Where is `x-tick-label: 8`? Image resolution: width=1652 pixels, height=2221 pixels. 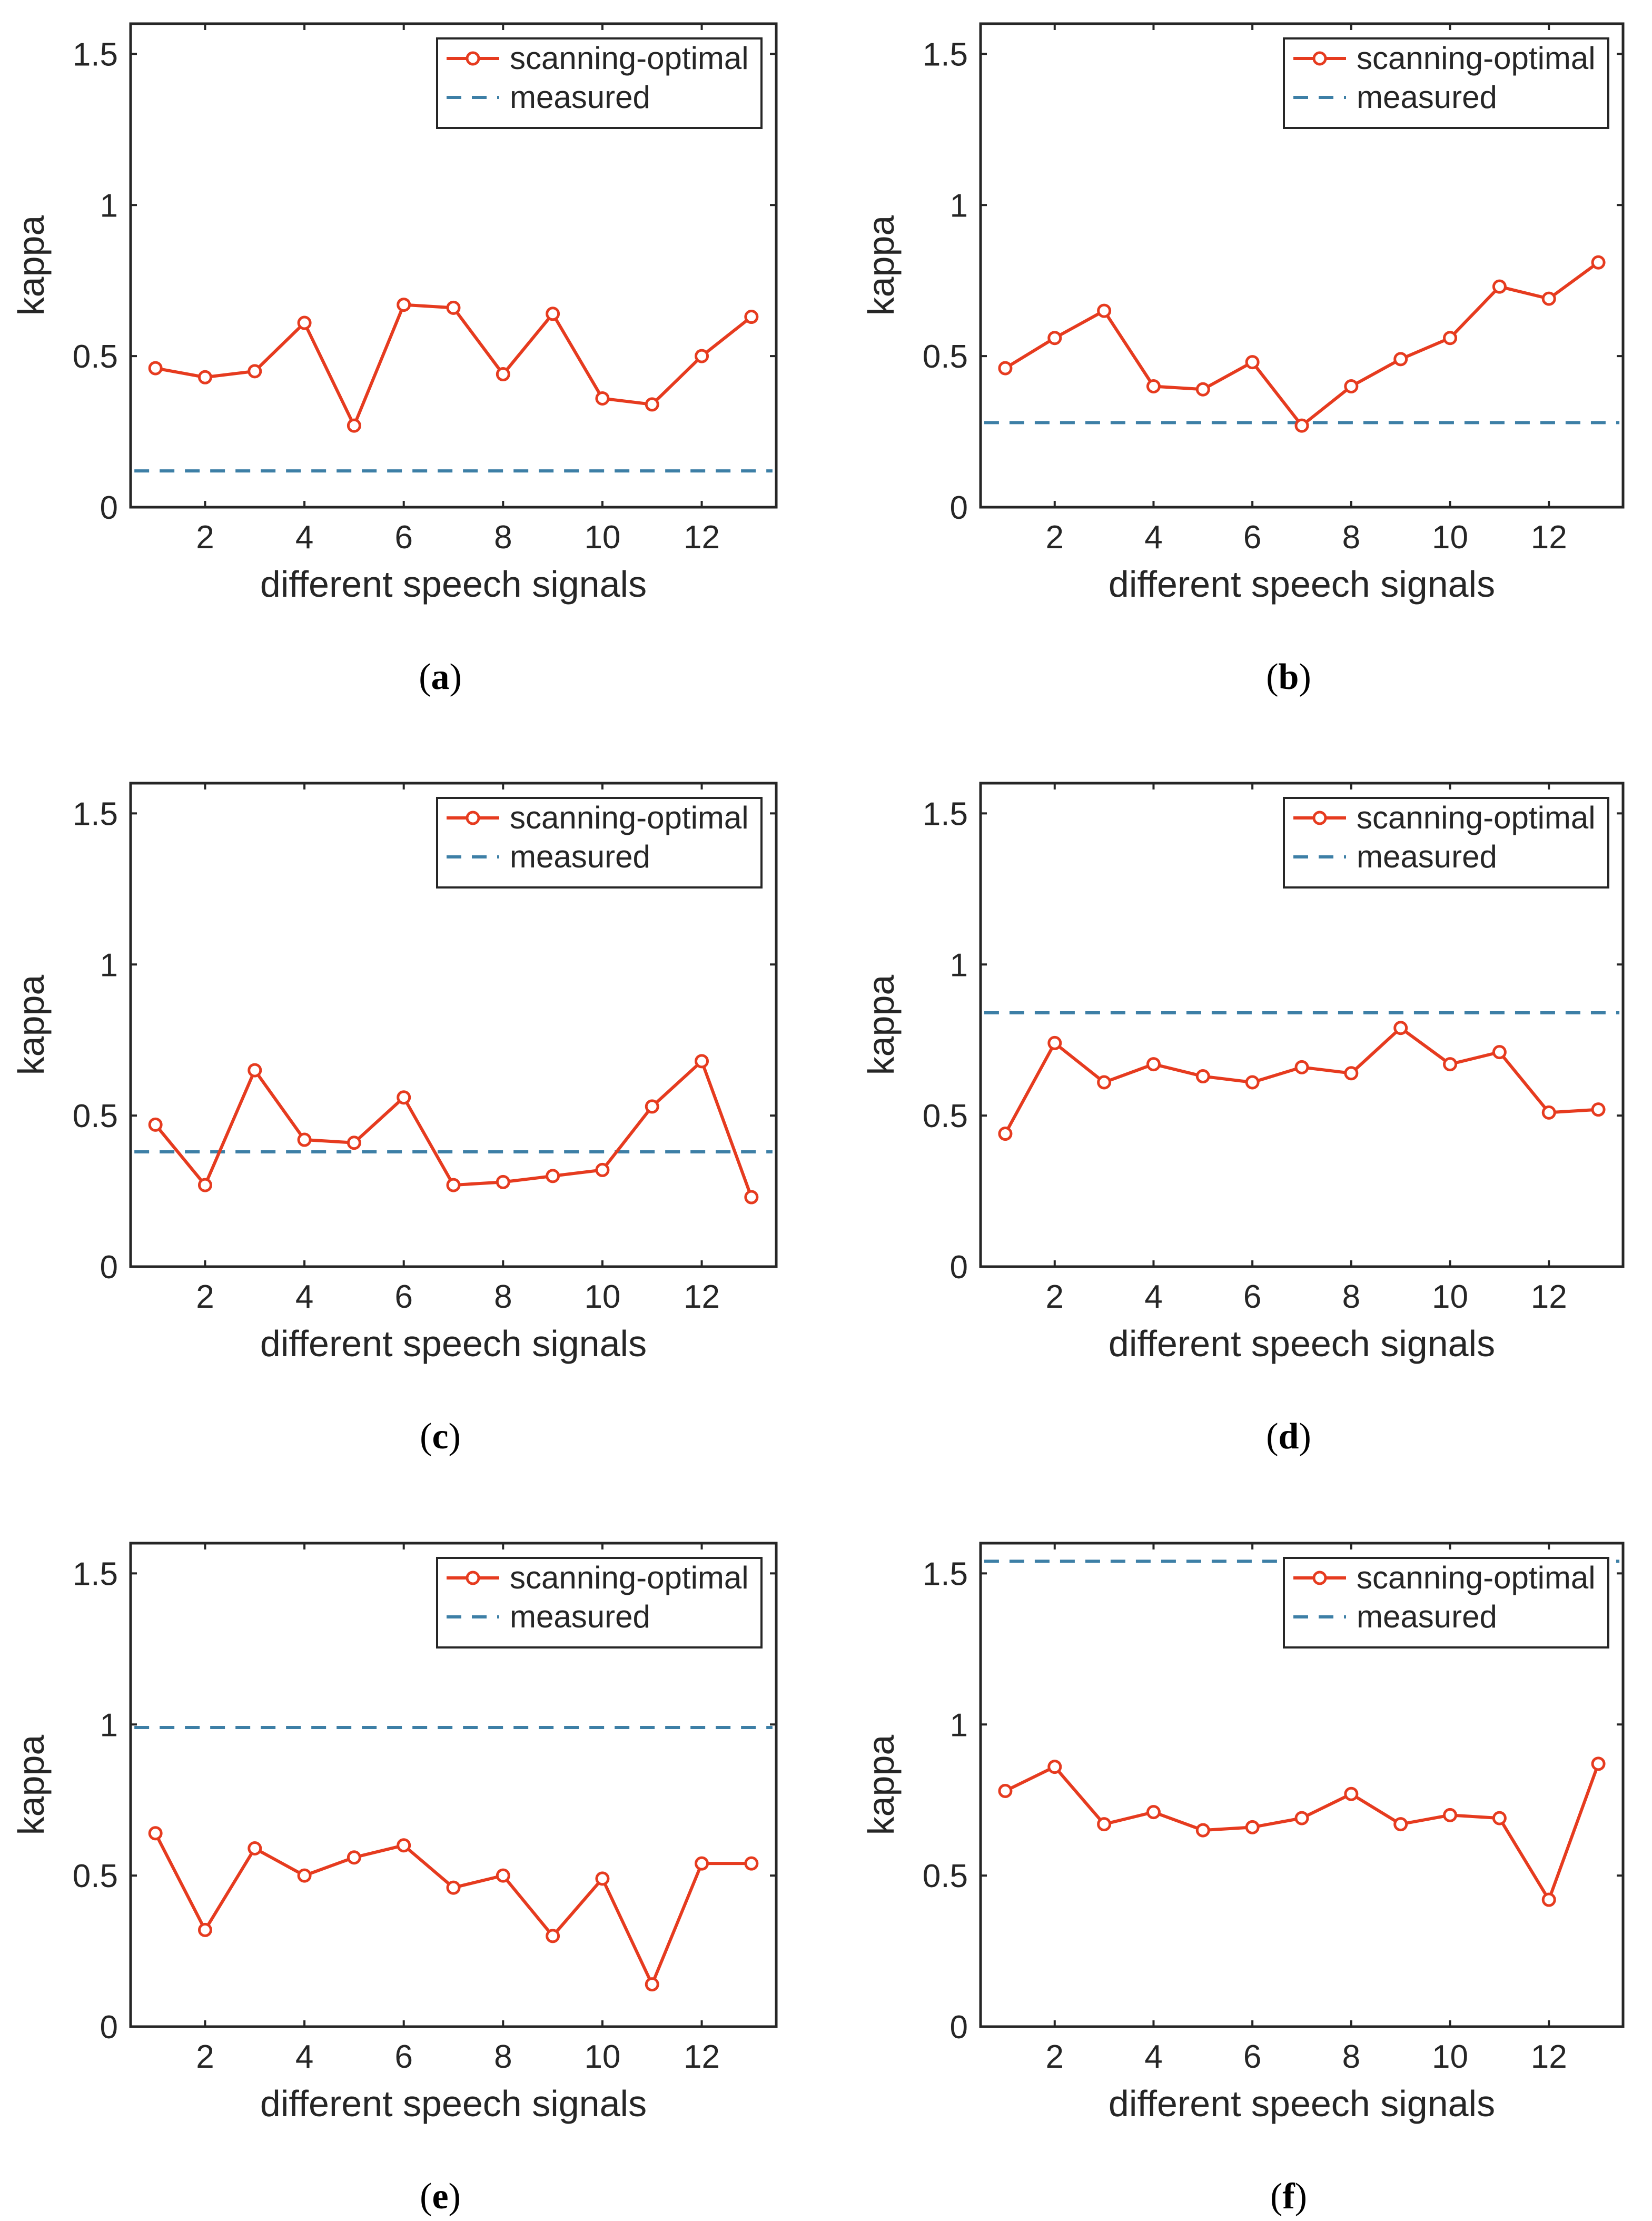 x-tick-label: 8 is located at coordinates (1351, 1297).